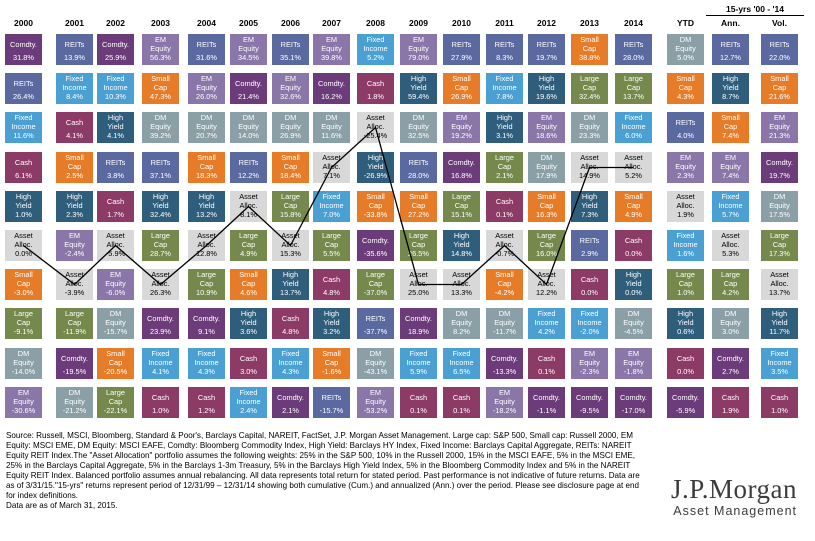 This screenshot has height=541, width=815. I want to click on cell-2010-large-cap: Large Cap 15.1%, so click(461, 206).